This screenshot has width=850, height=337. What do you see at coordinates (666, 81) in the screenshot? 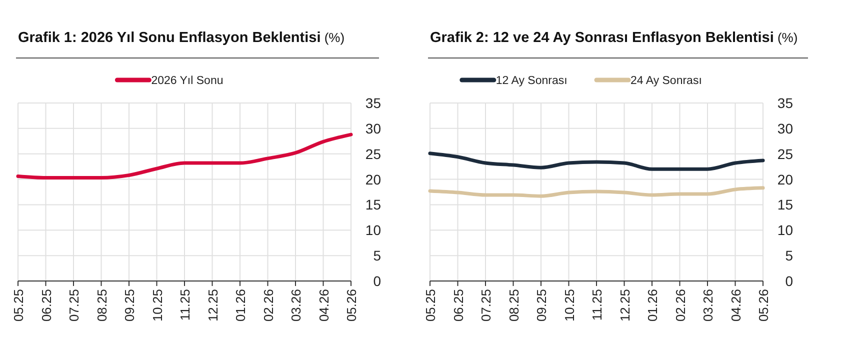
I see `legend-label: 24 Ay Sonrası` at bounding box center [666, 81].